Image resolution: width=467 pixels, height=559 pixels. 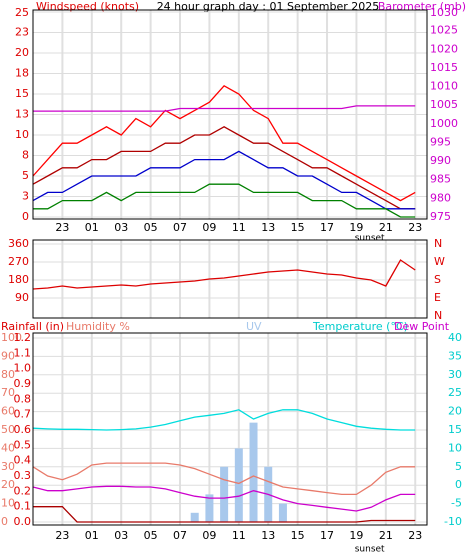 What do you see at coordinates (11, 337) in the screenshot?
I see `y-tick-label: 100` at bounding box center [11, 337].